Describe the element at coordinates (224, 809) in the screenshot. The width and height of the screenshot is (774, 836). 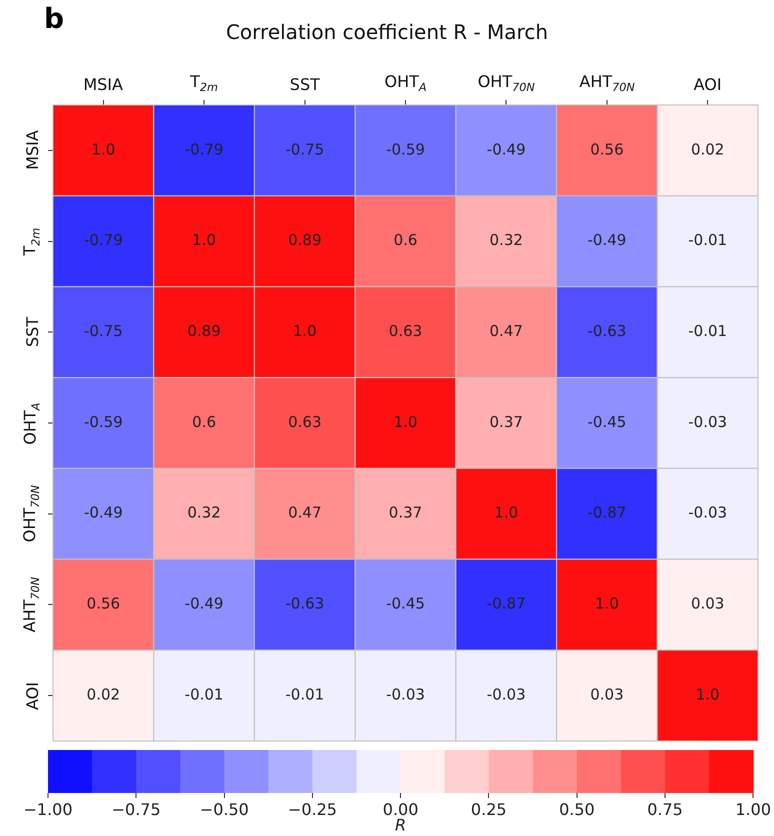
I see `color-bar-label: −0.50` at that location.